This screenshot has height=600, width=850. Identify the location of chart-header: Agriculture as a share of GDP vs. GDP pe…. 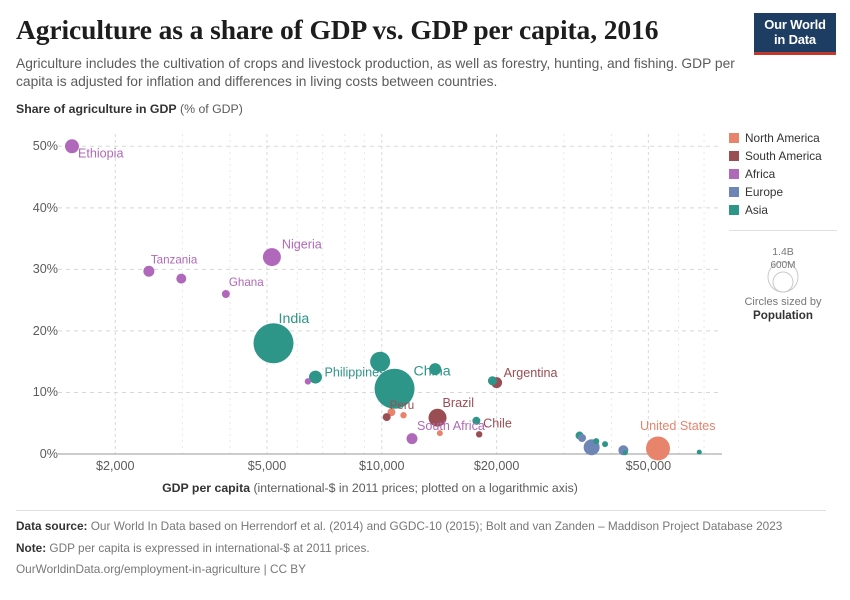
(381, 53).